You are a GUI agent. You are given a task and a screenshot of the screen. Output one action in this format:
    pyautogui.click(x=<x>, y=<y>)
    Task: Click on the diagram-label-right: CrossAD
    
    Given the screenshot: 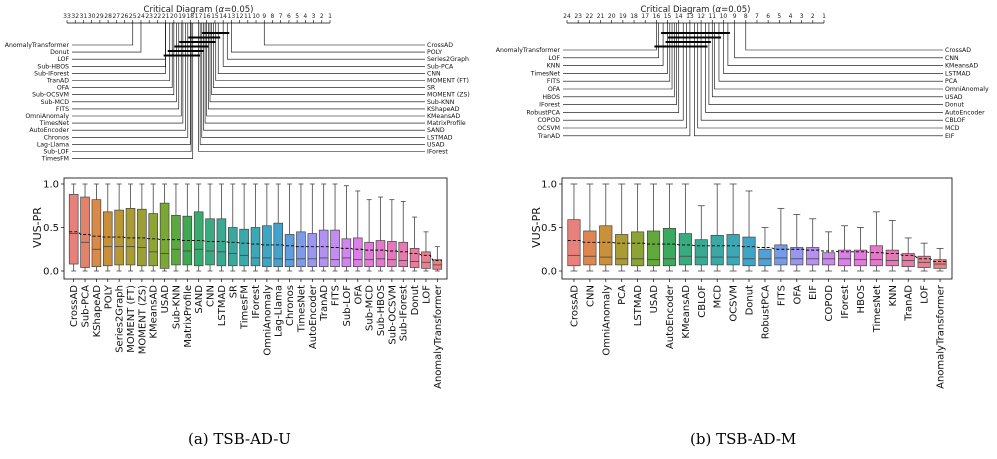 What is the action you would take?
    pyautogui.click(x=440, y=45)
    